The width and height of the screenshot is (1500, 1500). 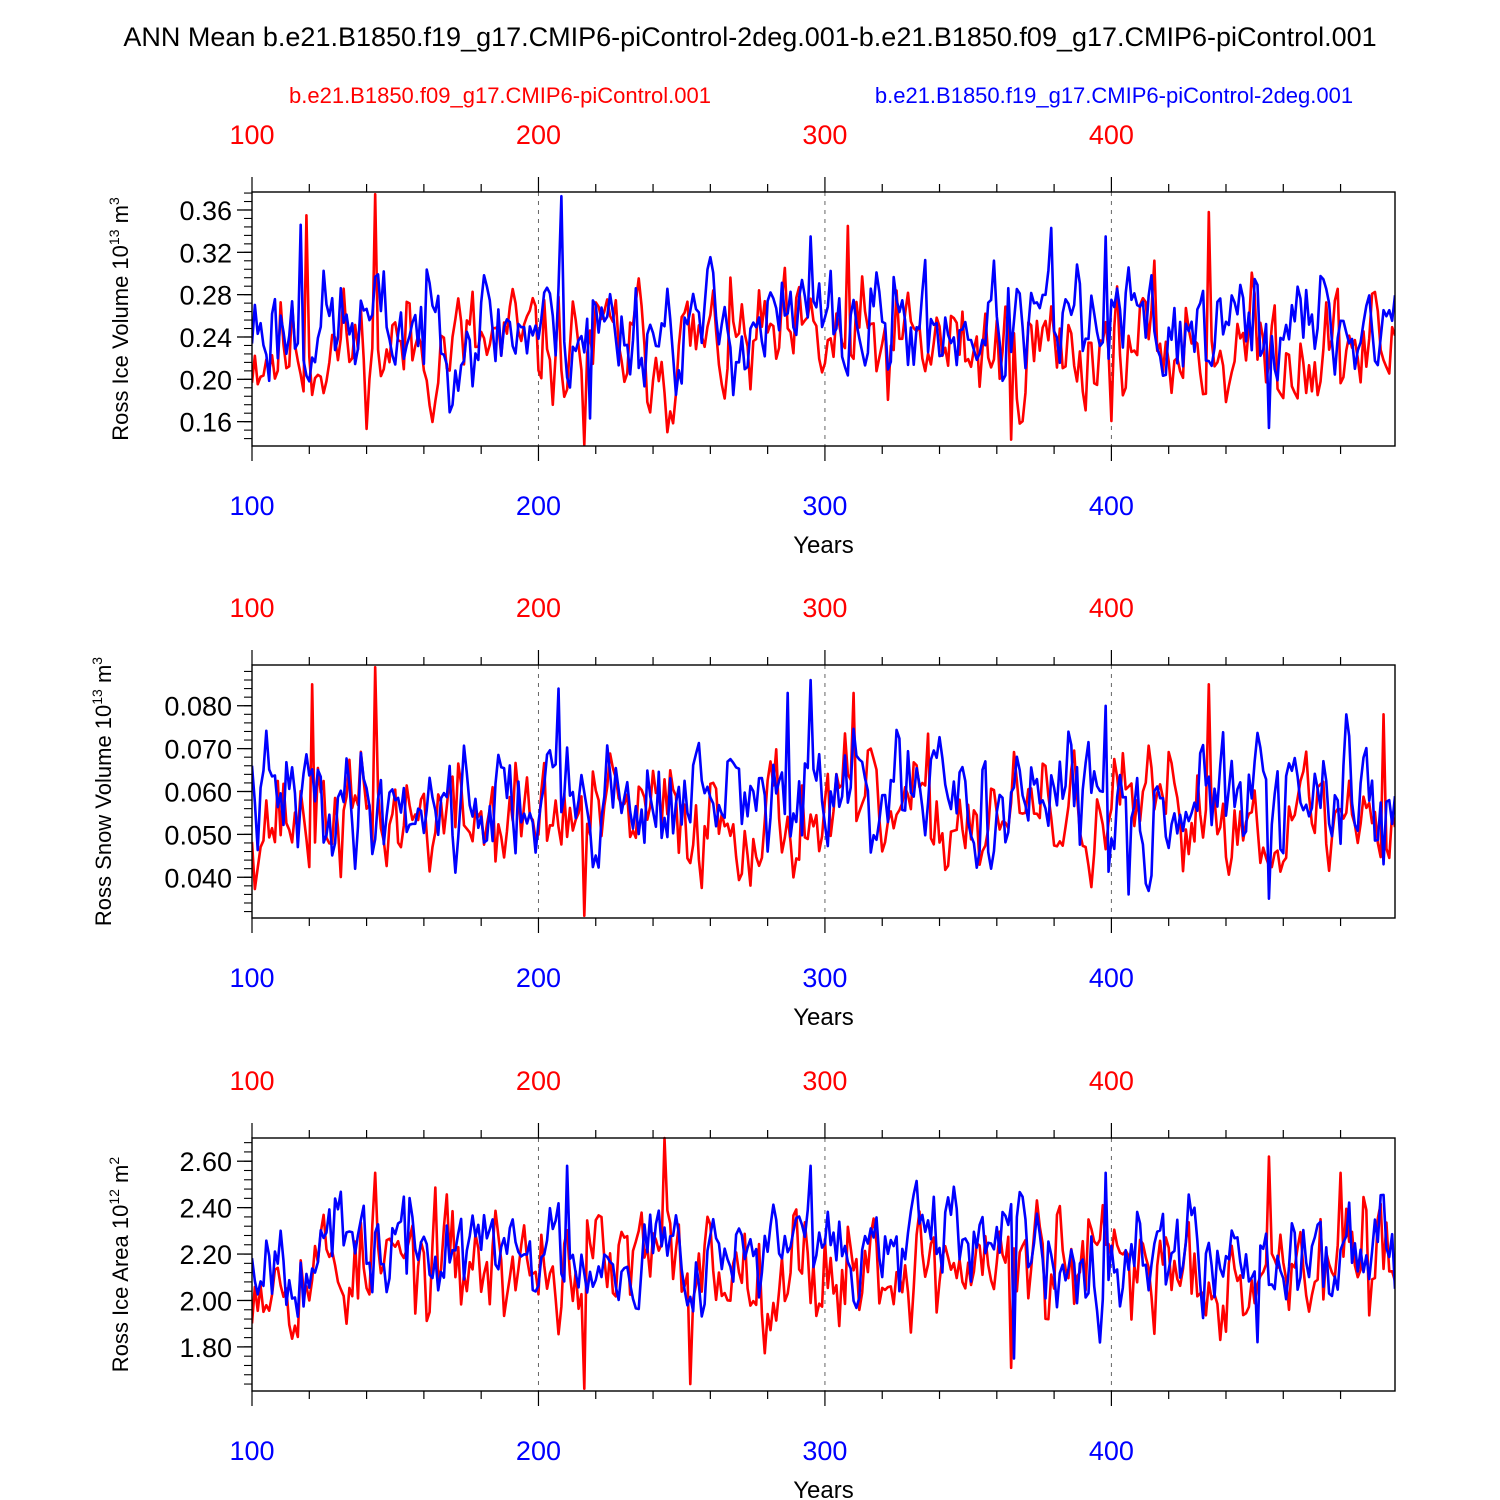 What do you see at coordinates (198, 878) in the screenshot?
I see `y-tick-label: 0.040` at bounding box center [198, 878].